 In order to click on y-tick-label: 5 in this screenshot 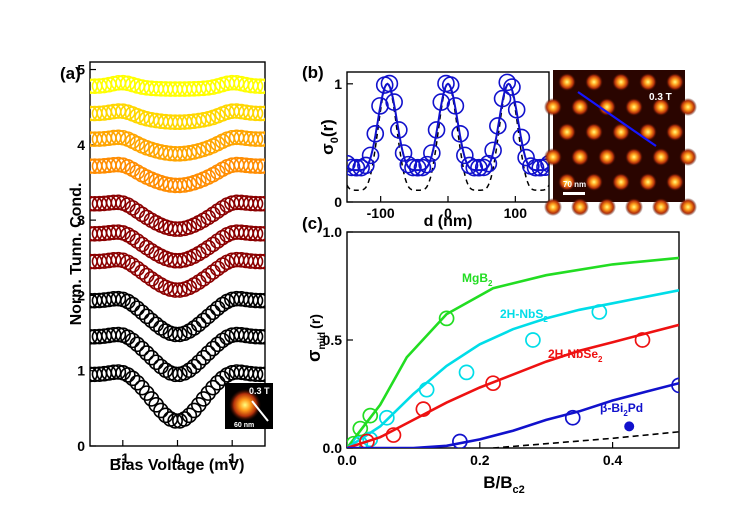, I will do `click(81, 70)`.